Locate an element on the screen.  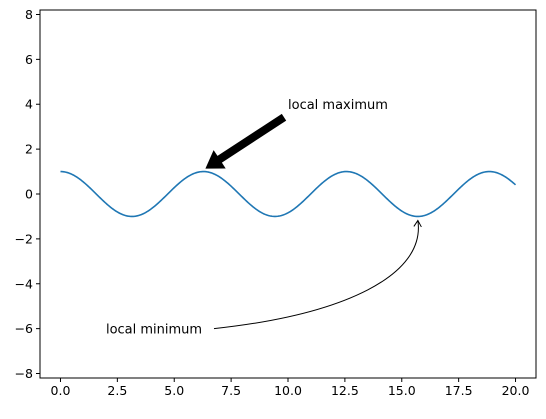
y-axis: −8 −6 −4 −2 0 2 4 6 8 is located at coordinates (27, 194).